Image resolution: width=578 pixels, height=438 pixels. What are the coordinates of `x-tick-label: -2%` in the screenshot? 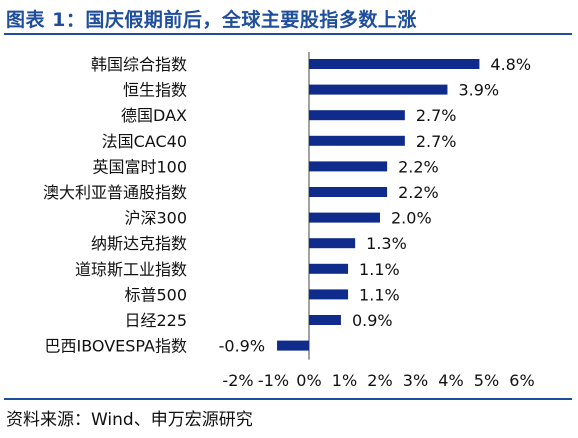 It's located at (237, 380).